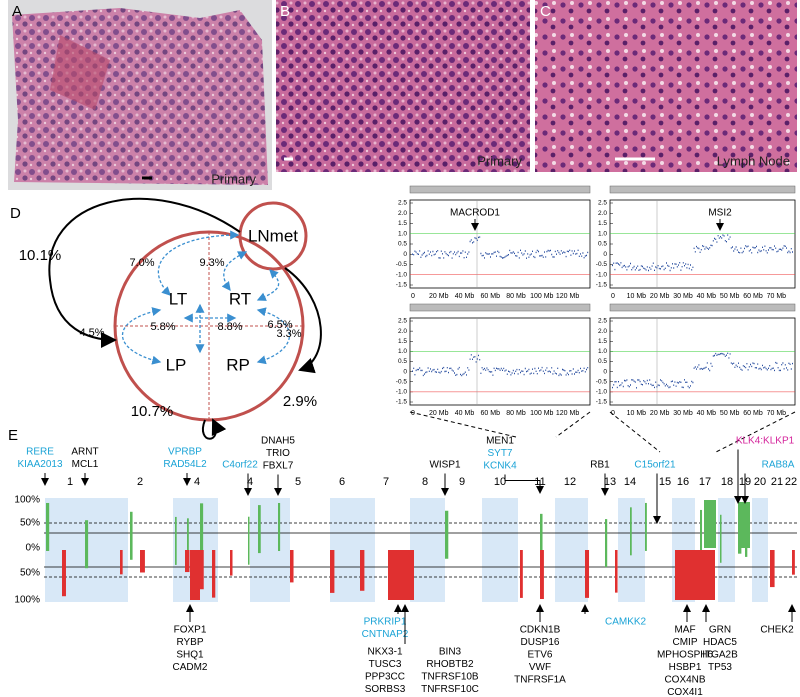  I want to click on x-tick-label: 70 Mb, so click(777, 413).